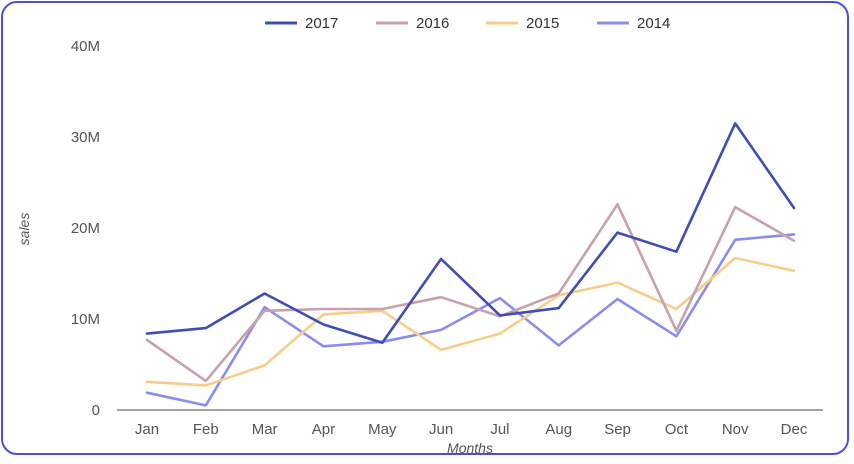 The width and height of the screenshot is (854, 464). Describe the element at coordinates (206, 429) in the screenshot. I see `x-tick-label: Feb` at that location.